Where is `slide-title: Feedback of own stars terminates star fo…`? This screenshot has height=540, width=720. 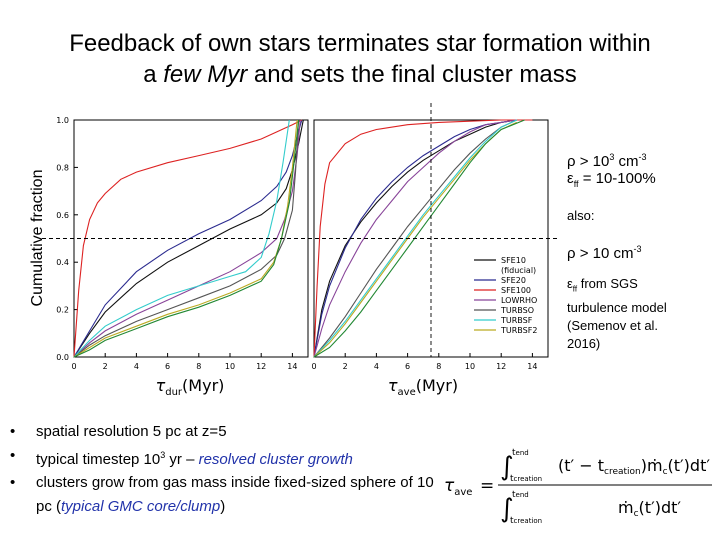
slide-title: Feedback of own stars terminates star fo… is located at coordinates (360, 59).